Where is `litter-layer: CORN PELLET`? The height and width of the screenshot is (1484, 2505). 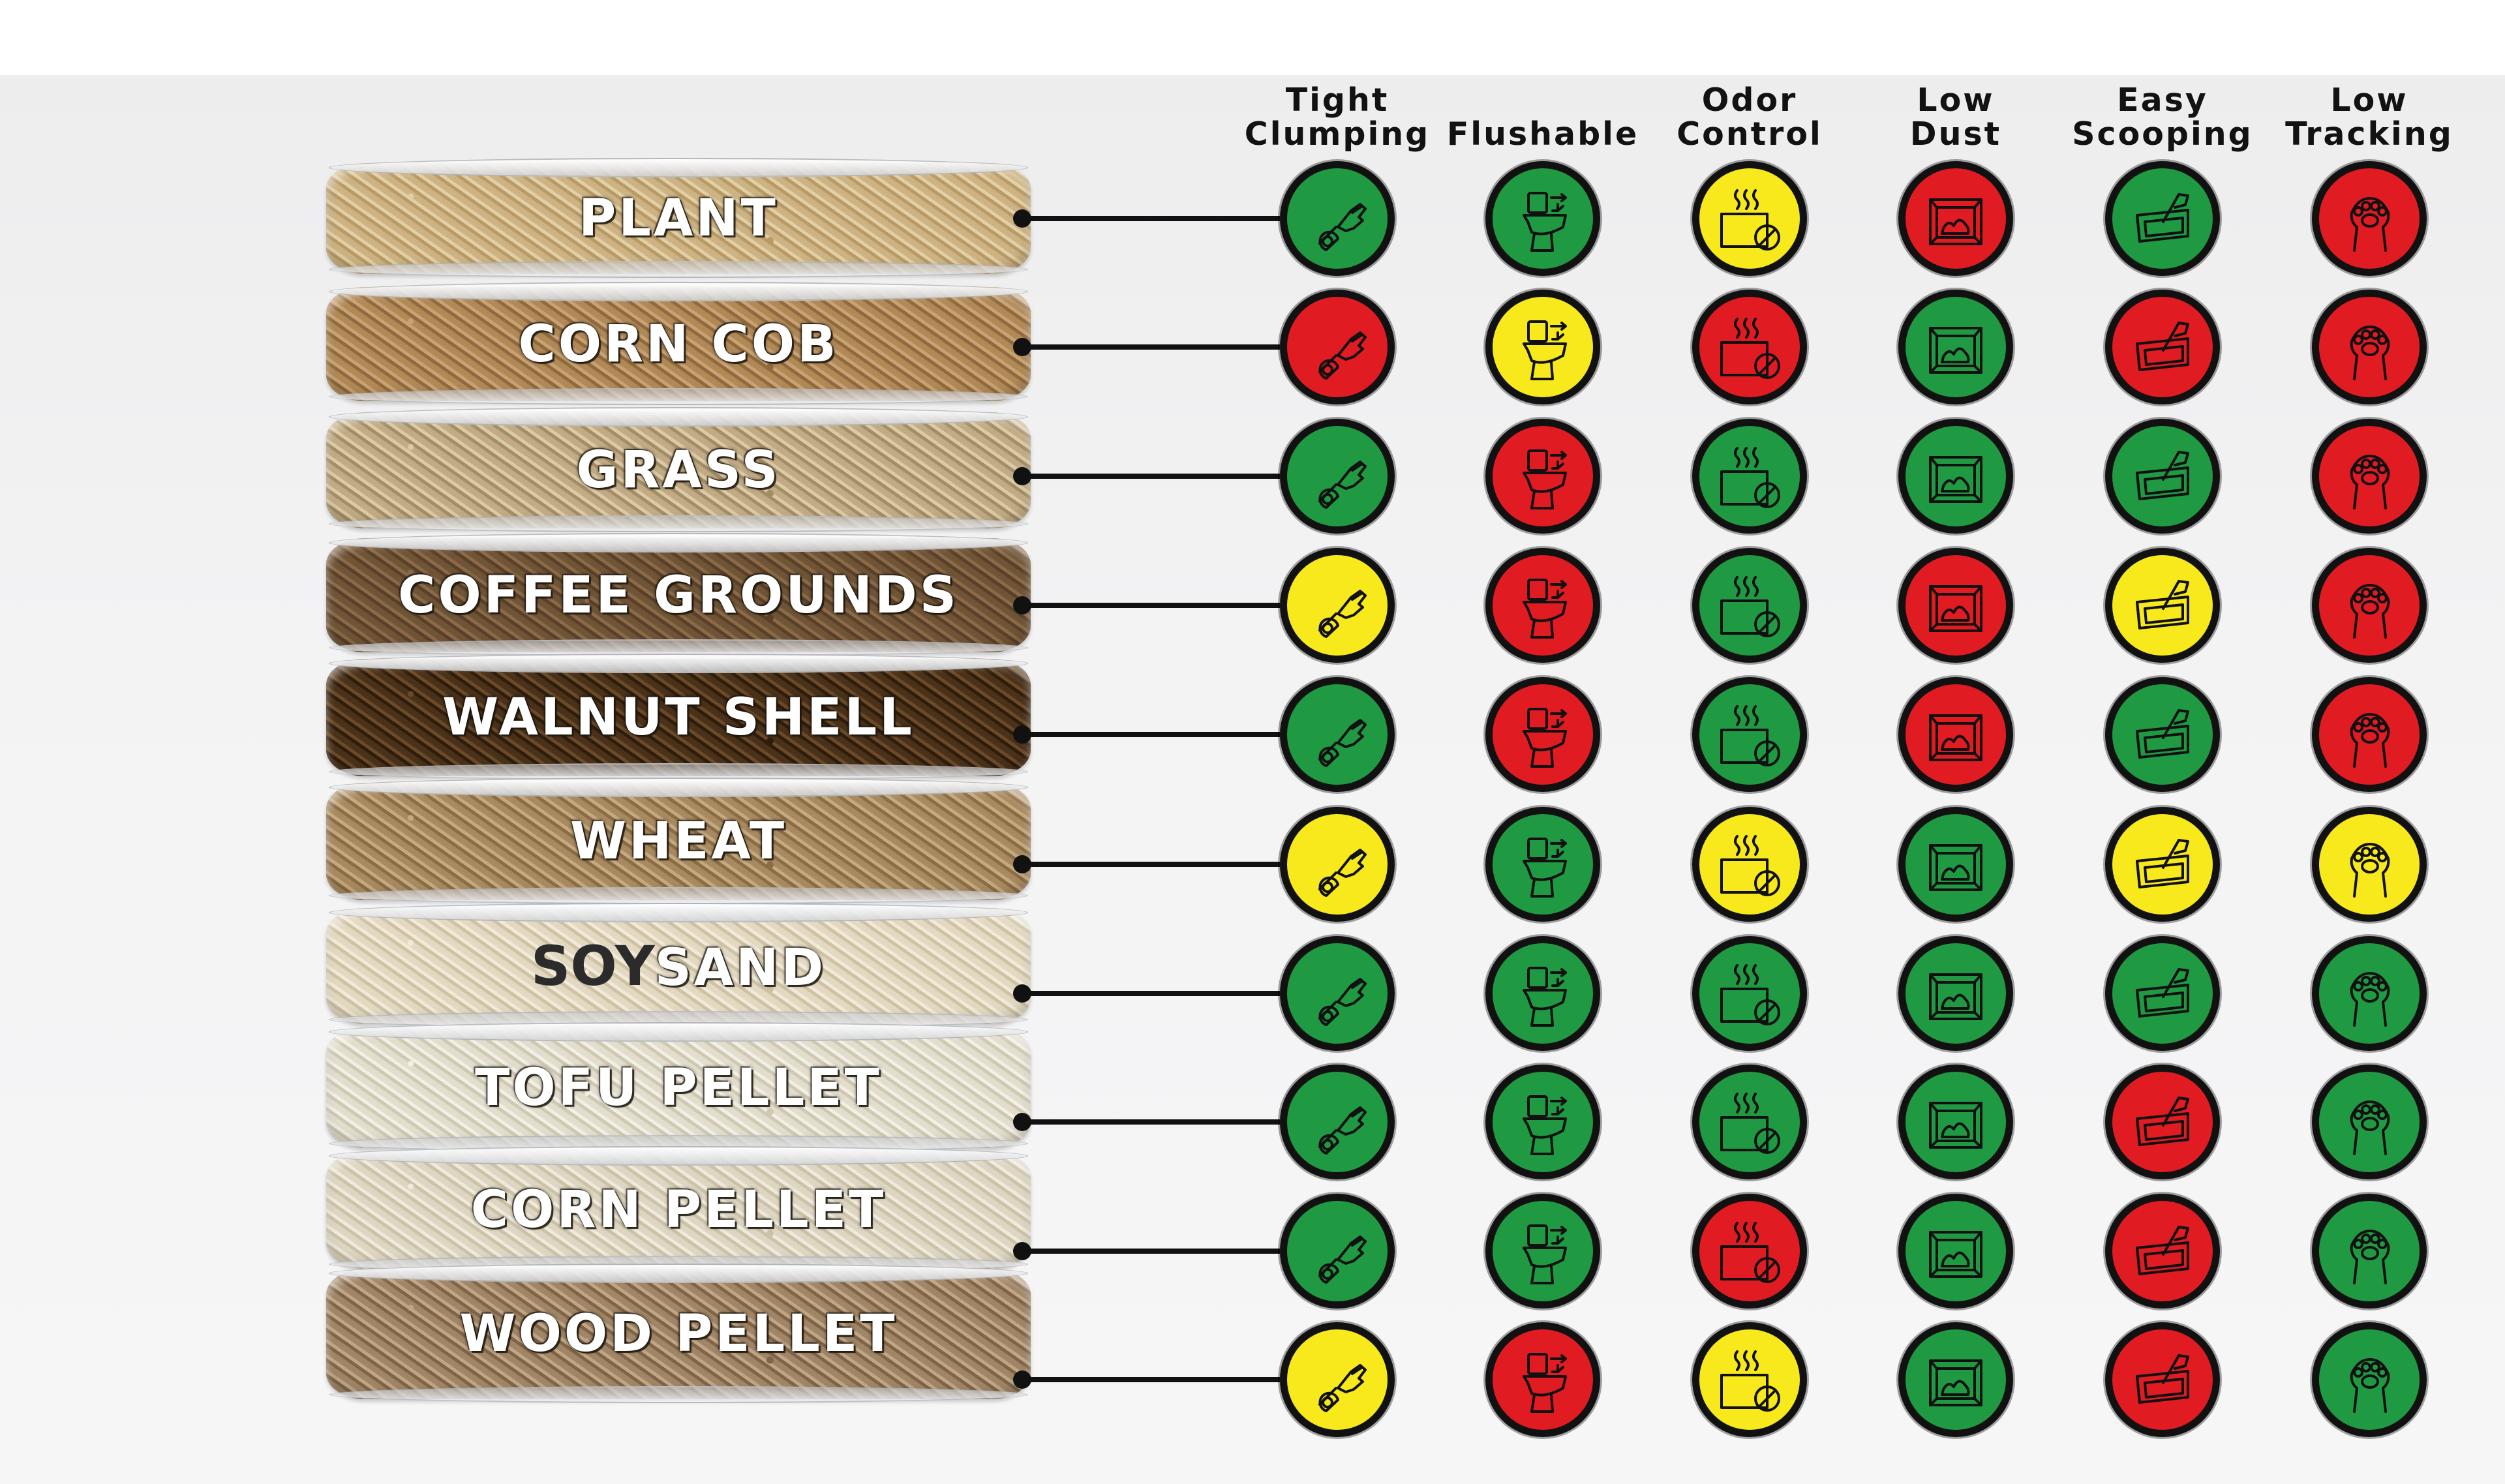 litter-layer: CORN PELLET is located at coordinates (678, 1209).